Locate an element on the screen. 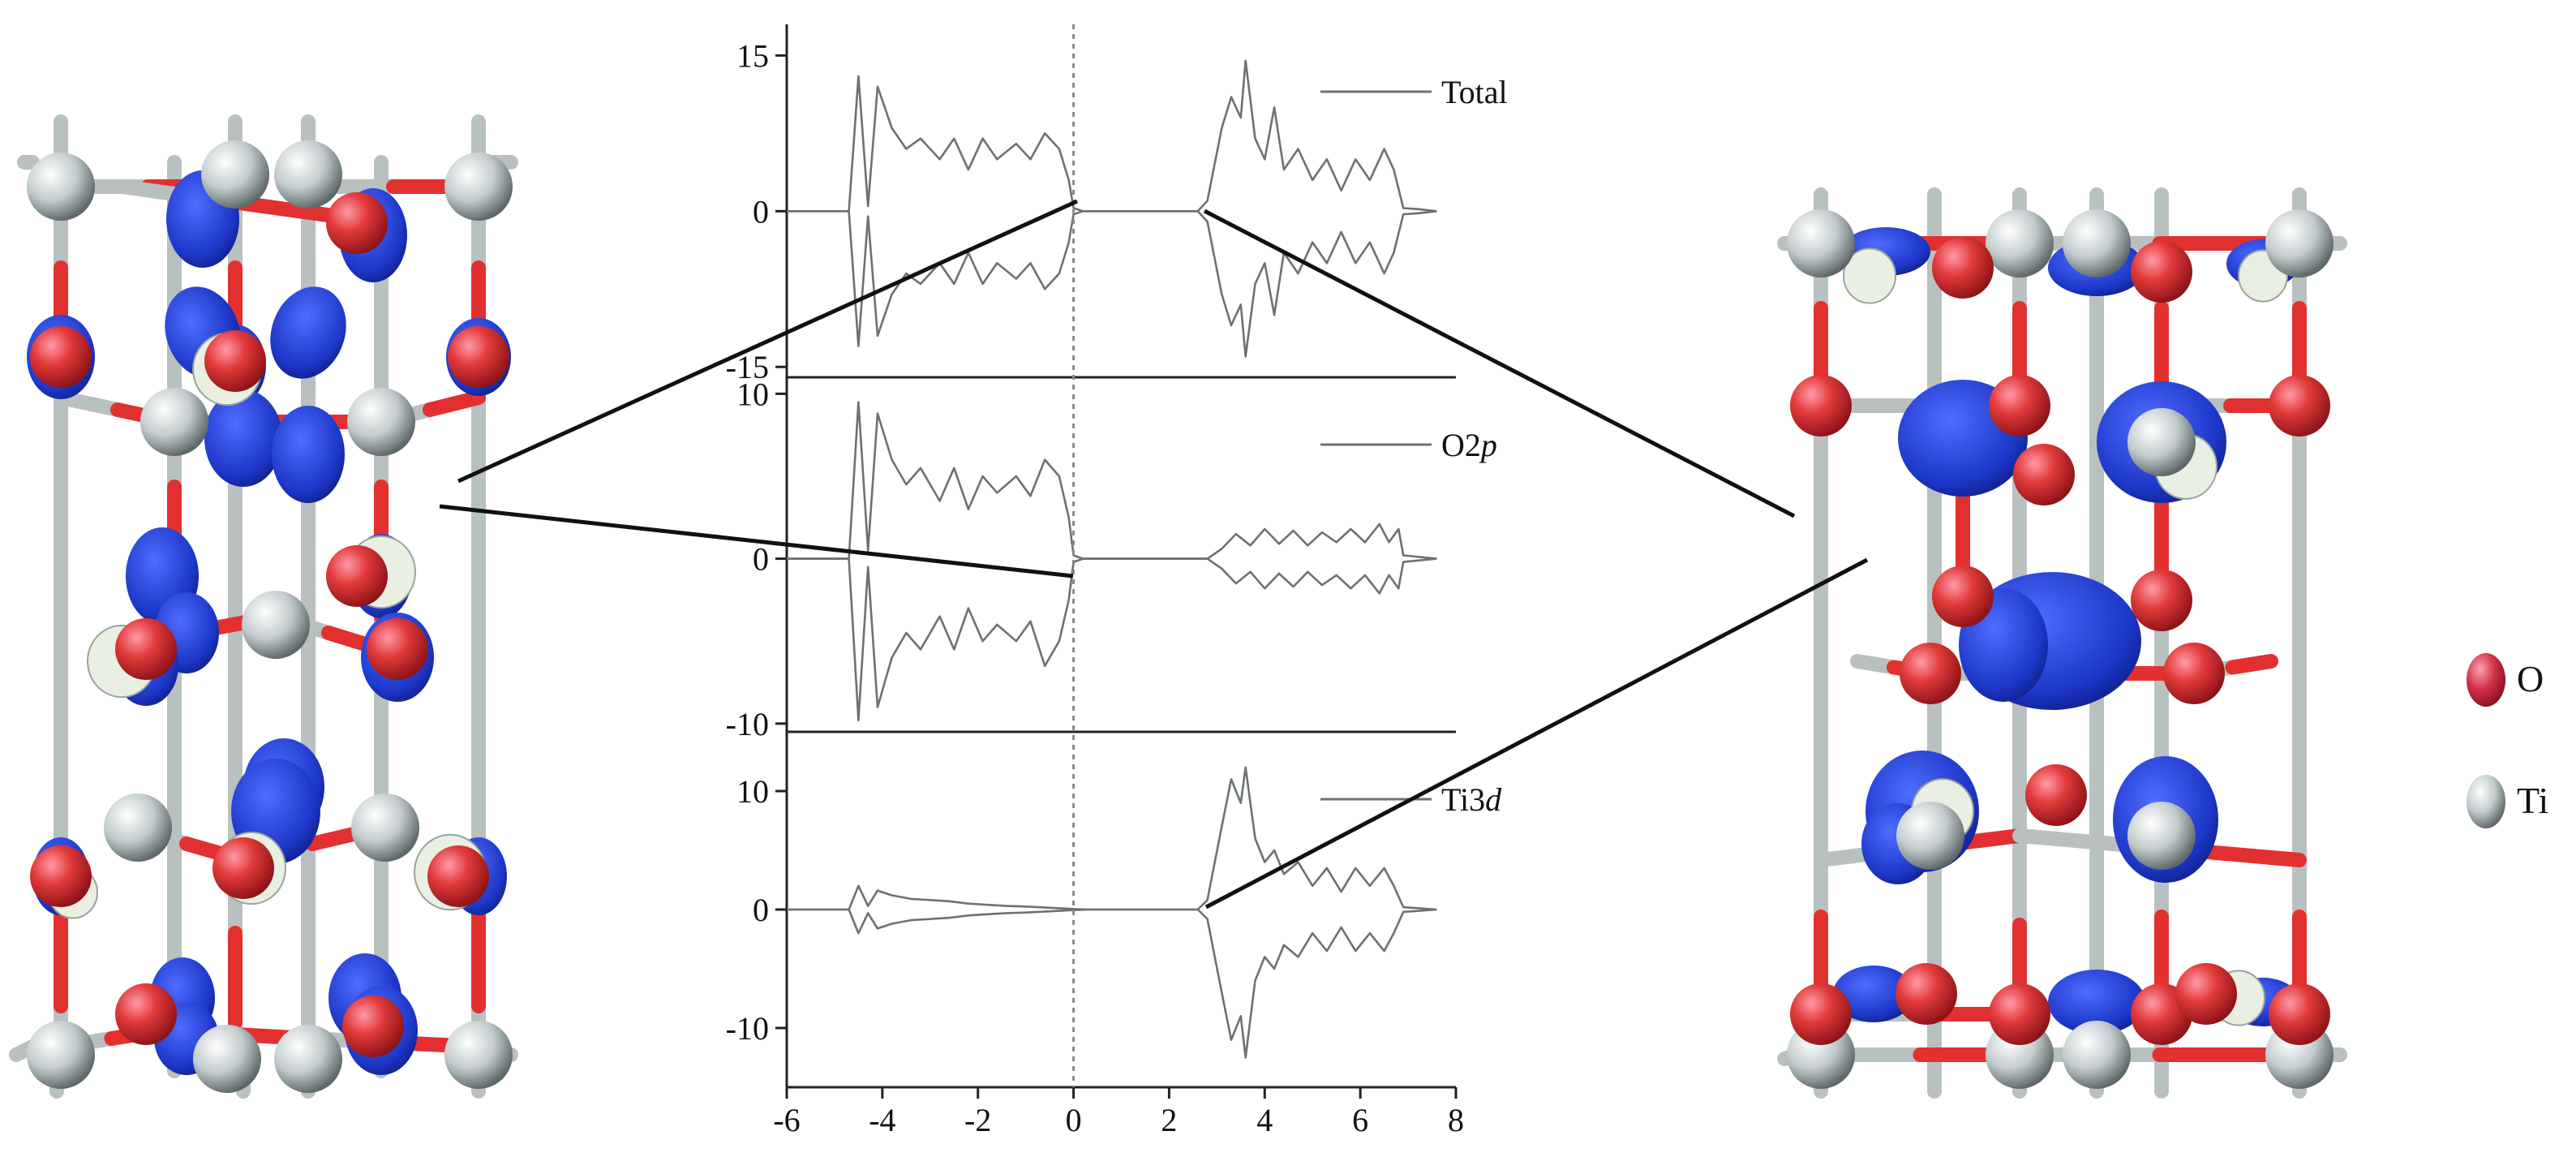 Image resolution: width=2576 pixels, height=1157 pixels. x-tick-label: 6 is located at coordinates (1360, 1120).